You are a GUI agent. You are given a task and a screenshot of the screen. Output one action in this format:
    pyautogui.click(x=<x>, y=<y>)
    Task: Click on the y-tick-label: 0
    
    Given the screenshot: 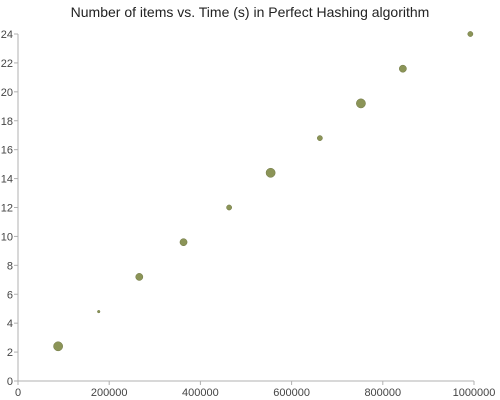 What is the action you would take?
    pyautogui.click(x=10, y=382)
    